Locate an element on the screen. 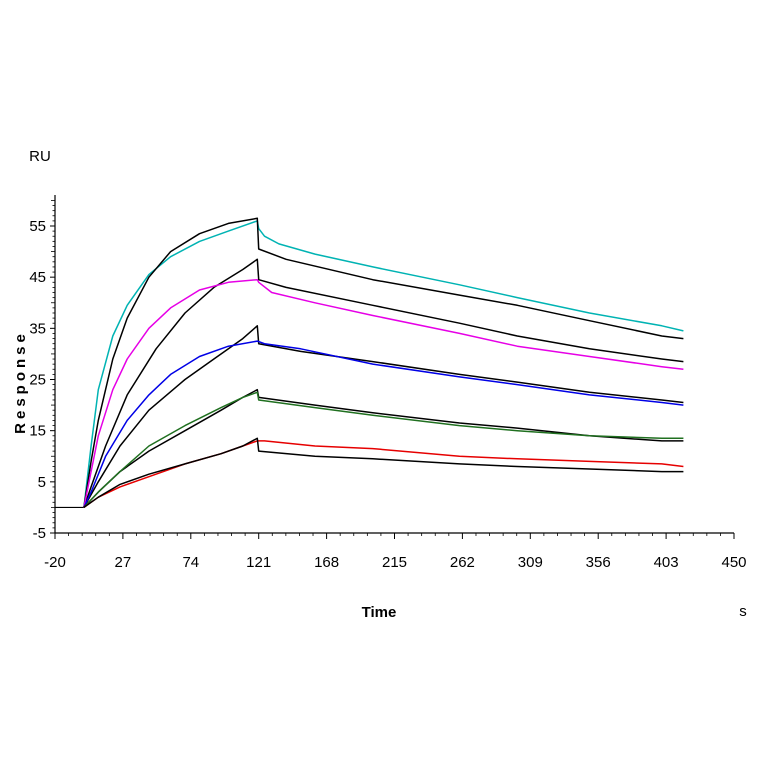 The height and width of the screenshot is (764, 764). x-tick-label: 121 is located at coordinates (258, 562).